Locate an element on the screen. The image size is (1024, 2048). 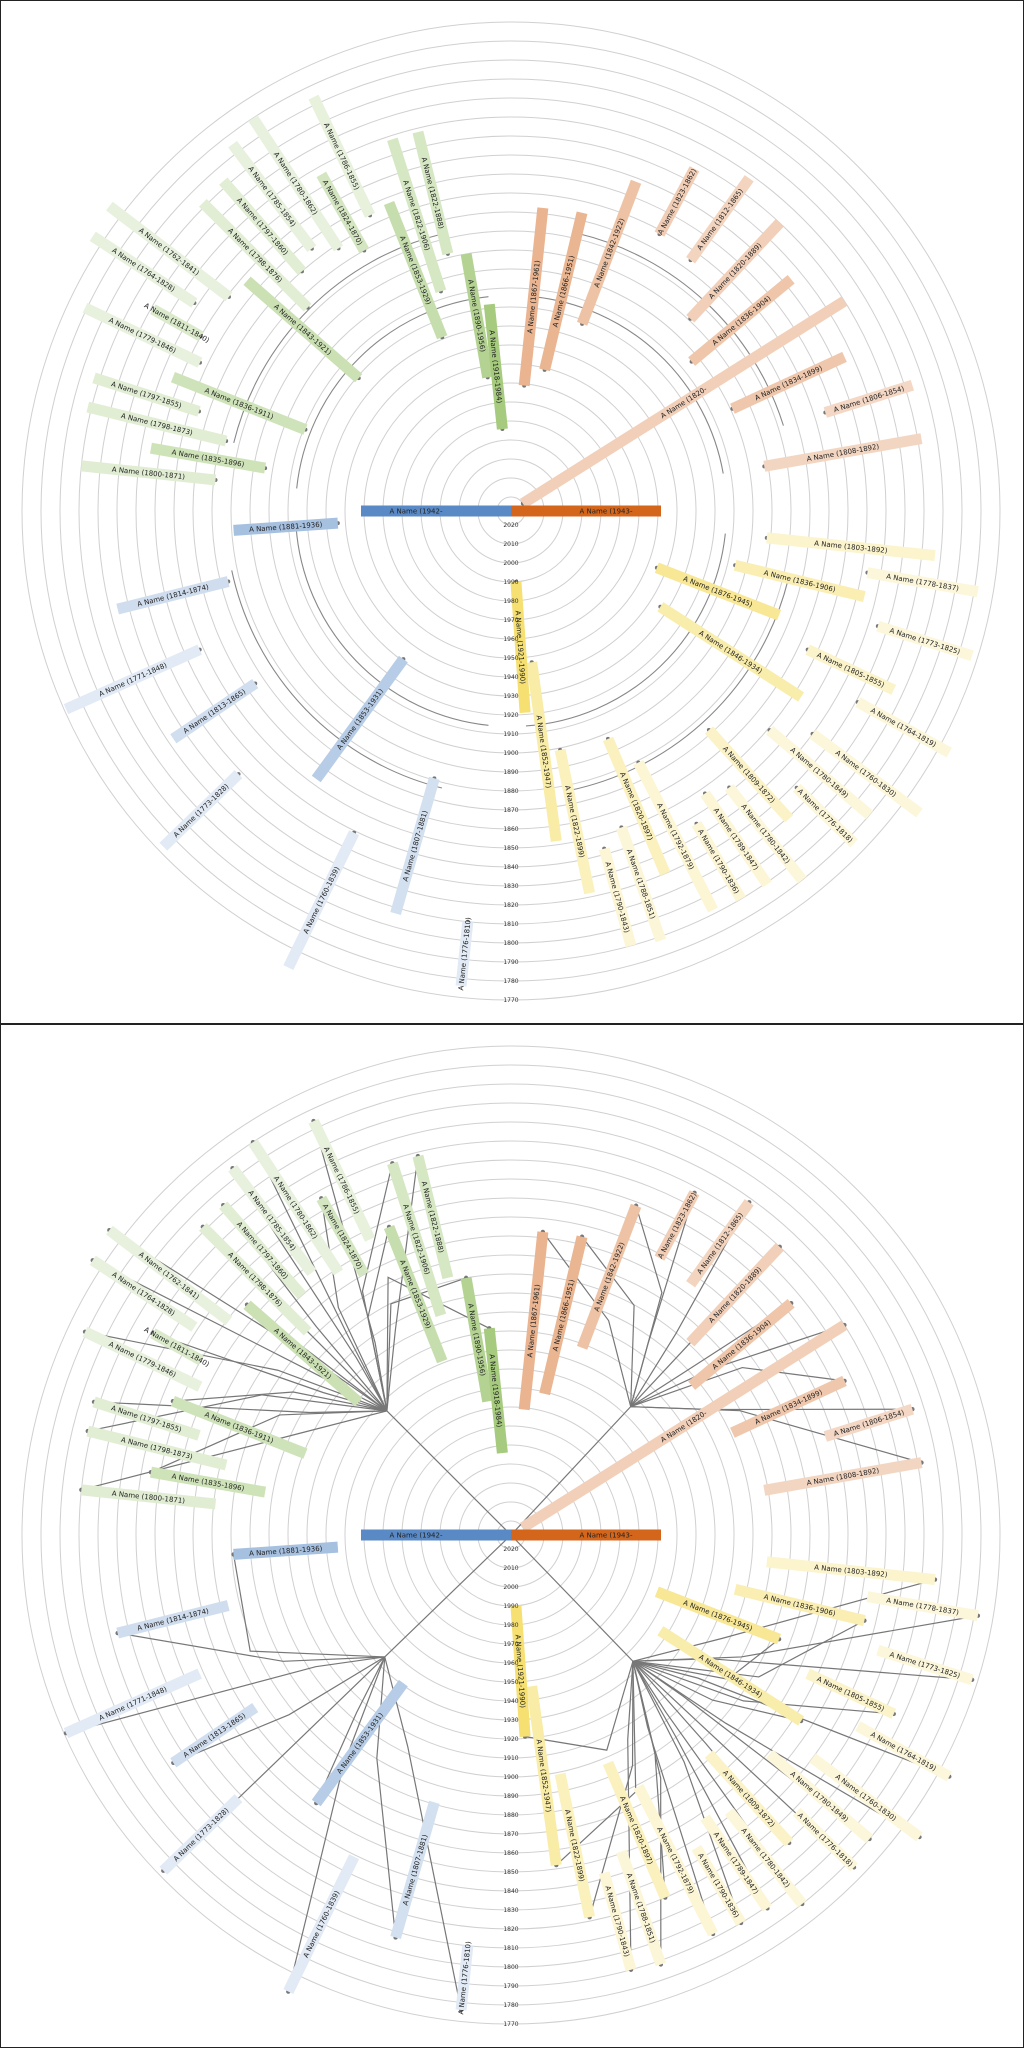
year-label: 1800 is located at coordinates (510, 943).